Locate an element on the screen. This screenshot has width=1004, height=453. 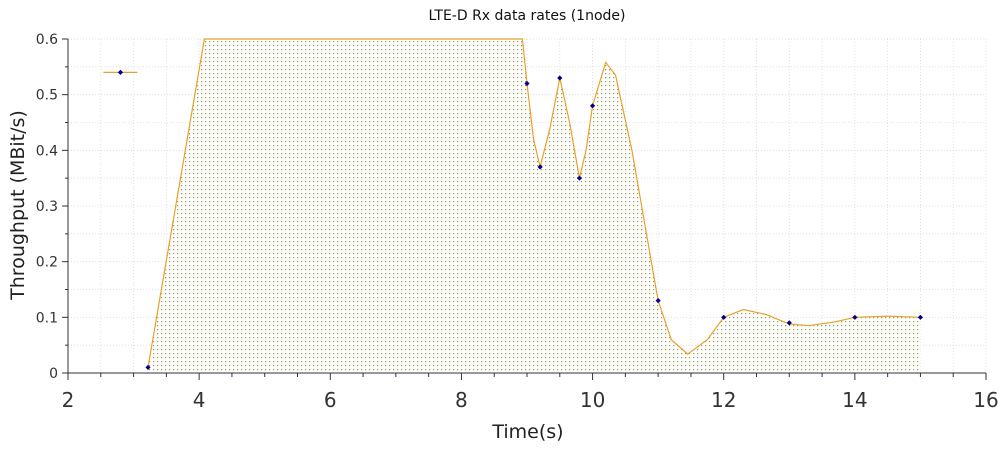
y-tick-label: 0.1 is located at coordinates (47, 318).